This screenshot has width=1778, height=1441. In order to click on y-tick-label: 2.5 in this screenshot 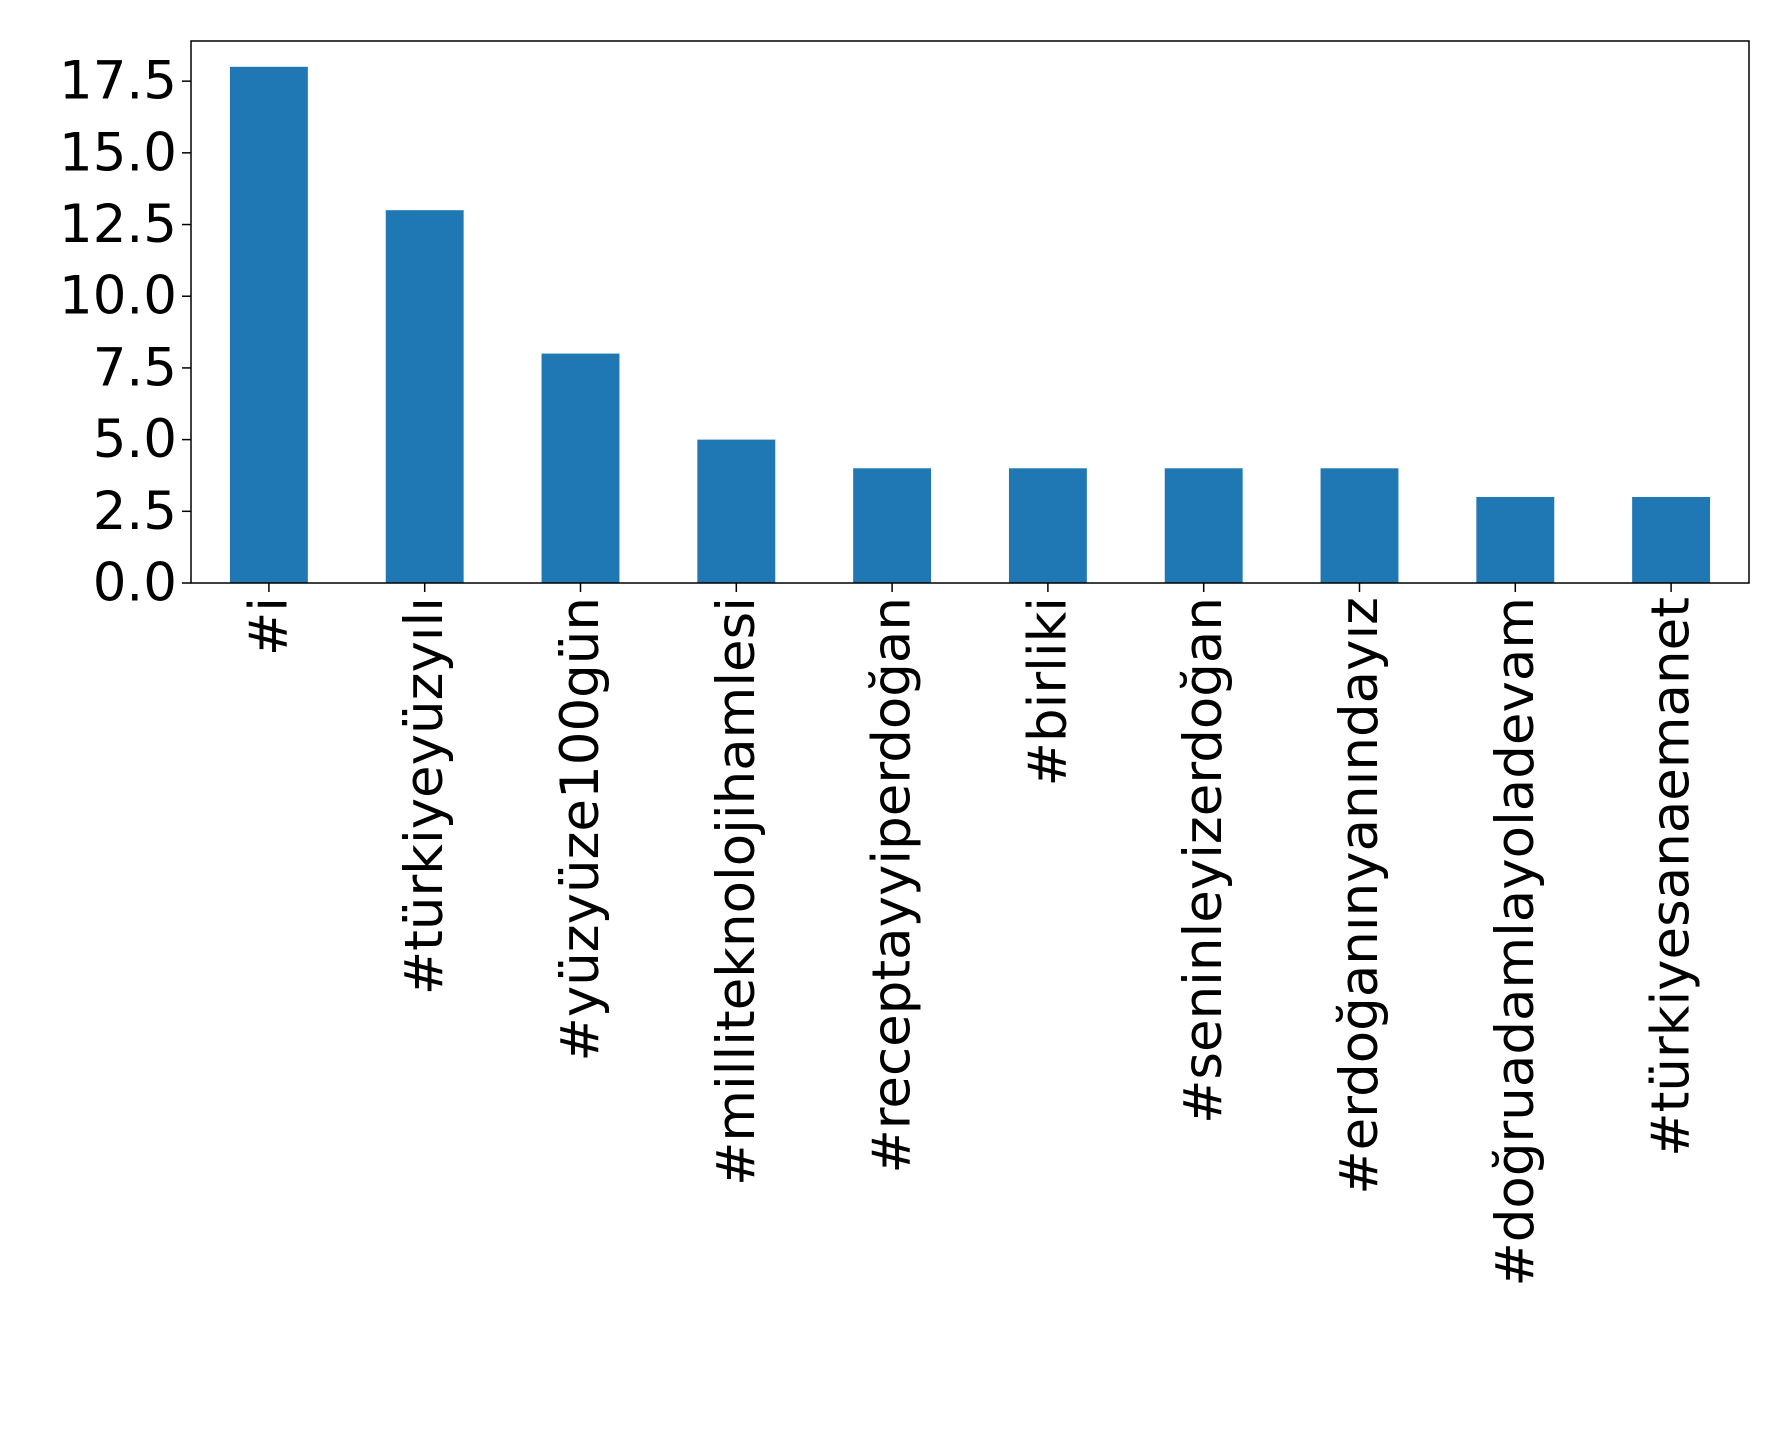, I will do `click(135, 511)`.